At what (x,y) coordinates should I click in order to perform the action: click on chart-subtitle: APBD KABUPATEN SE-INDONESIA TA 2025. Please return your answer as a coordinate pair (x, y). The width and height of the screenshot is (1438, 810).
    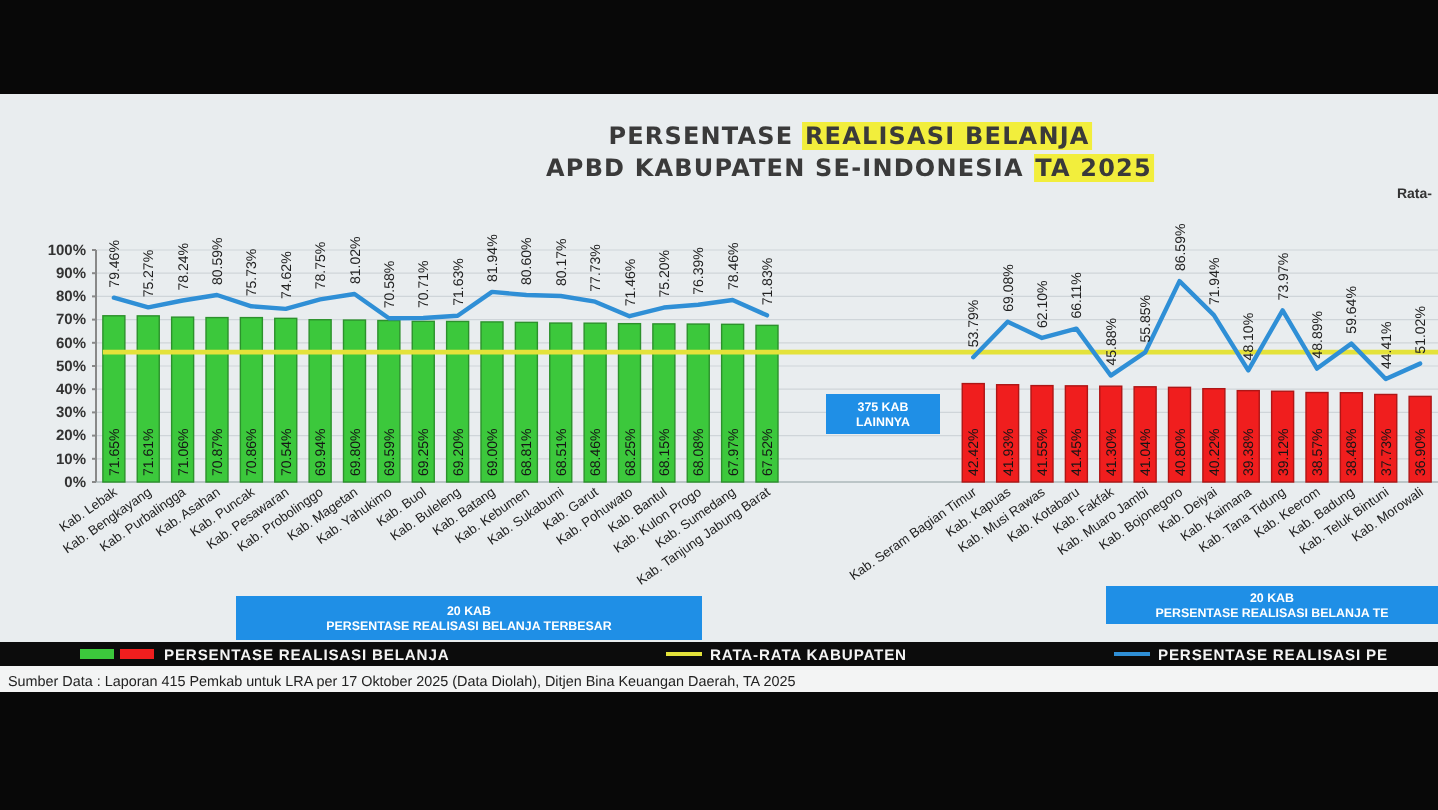
    Looking at the image, I should click on (850, 168).